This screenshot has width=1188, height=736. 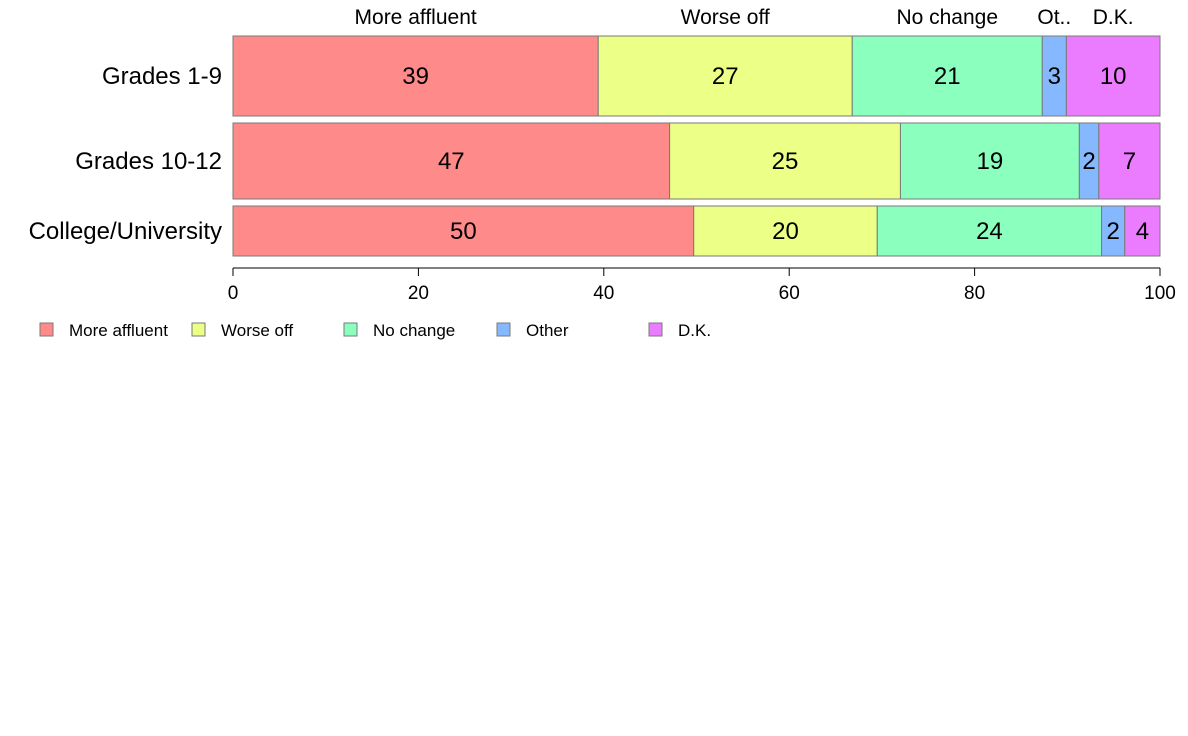 I want to click on bar-value-label-0-1: 27, so click(x=725, y=76).